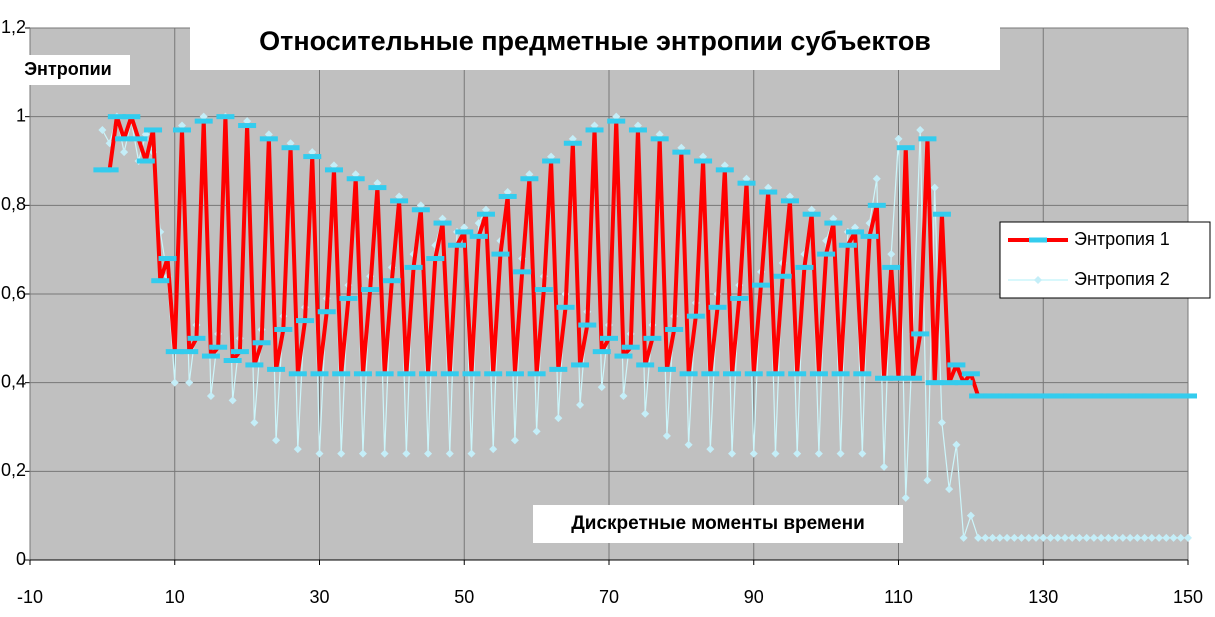 Image resolution: width=1215 pixels, height=617 pixels. What do you see at coordinates (21, 115) in the screenshot?
I see `y-tick-label: 1` at bounding box center [21, 115].